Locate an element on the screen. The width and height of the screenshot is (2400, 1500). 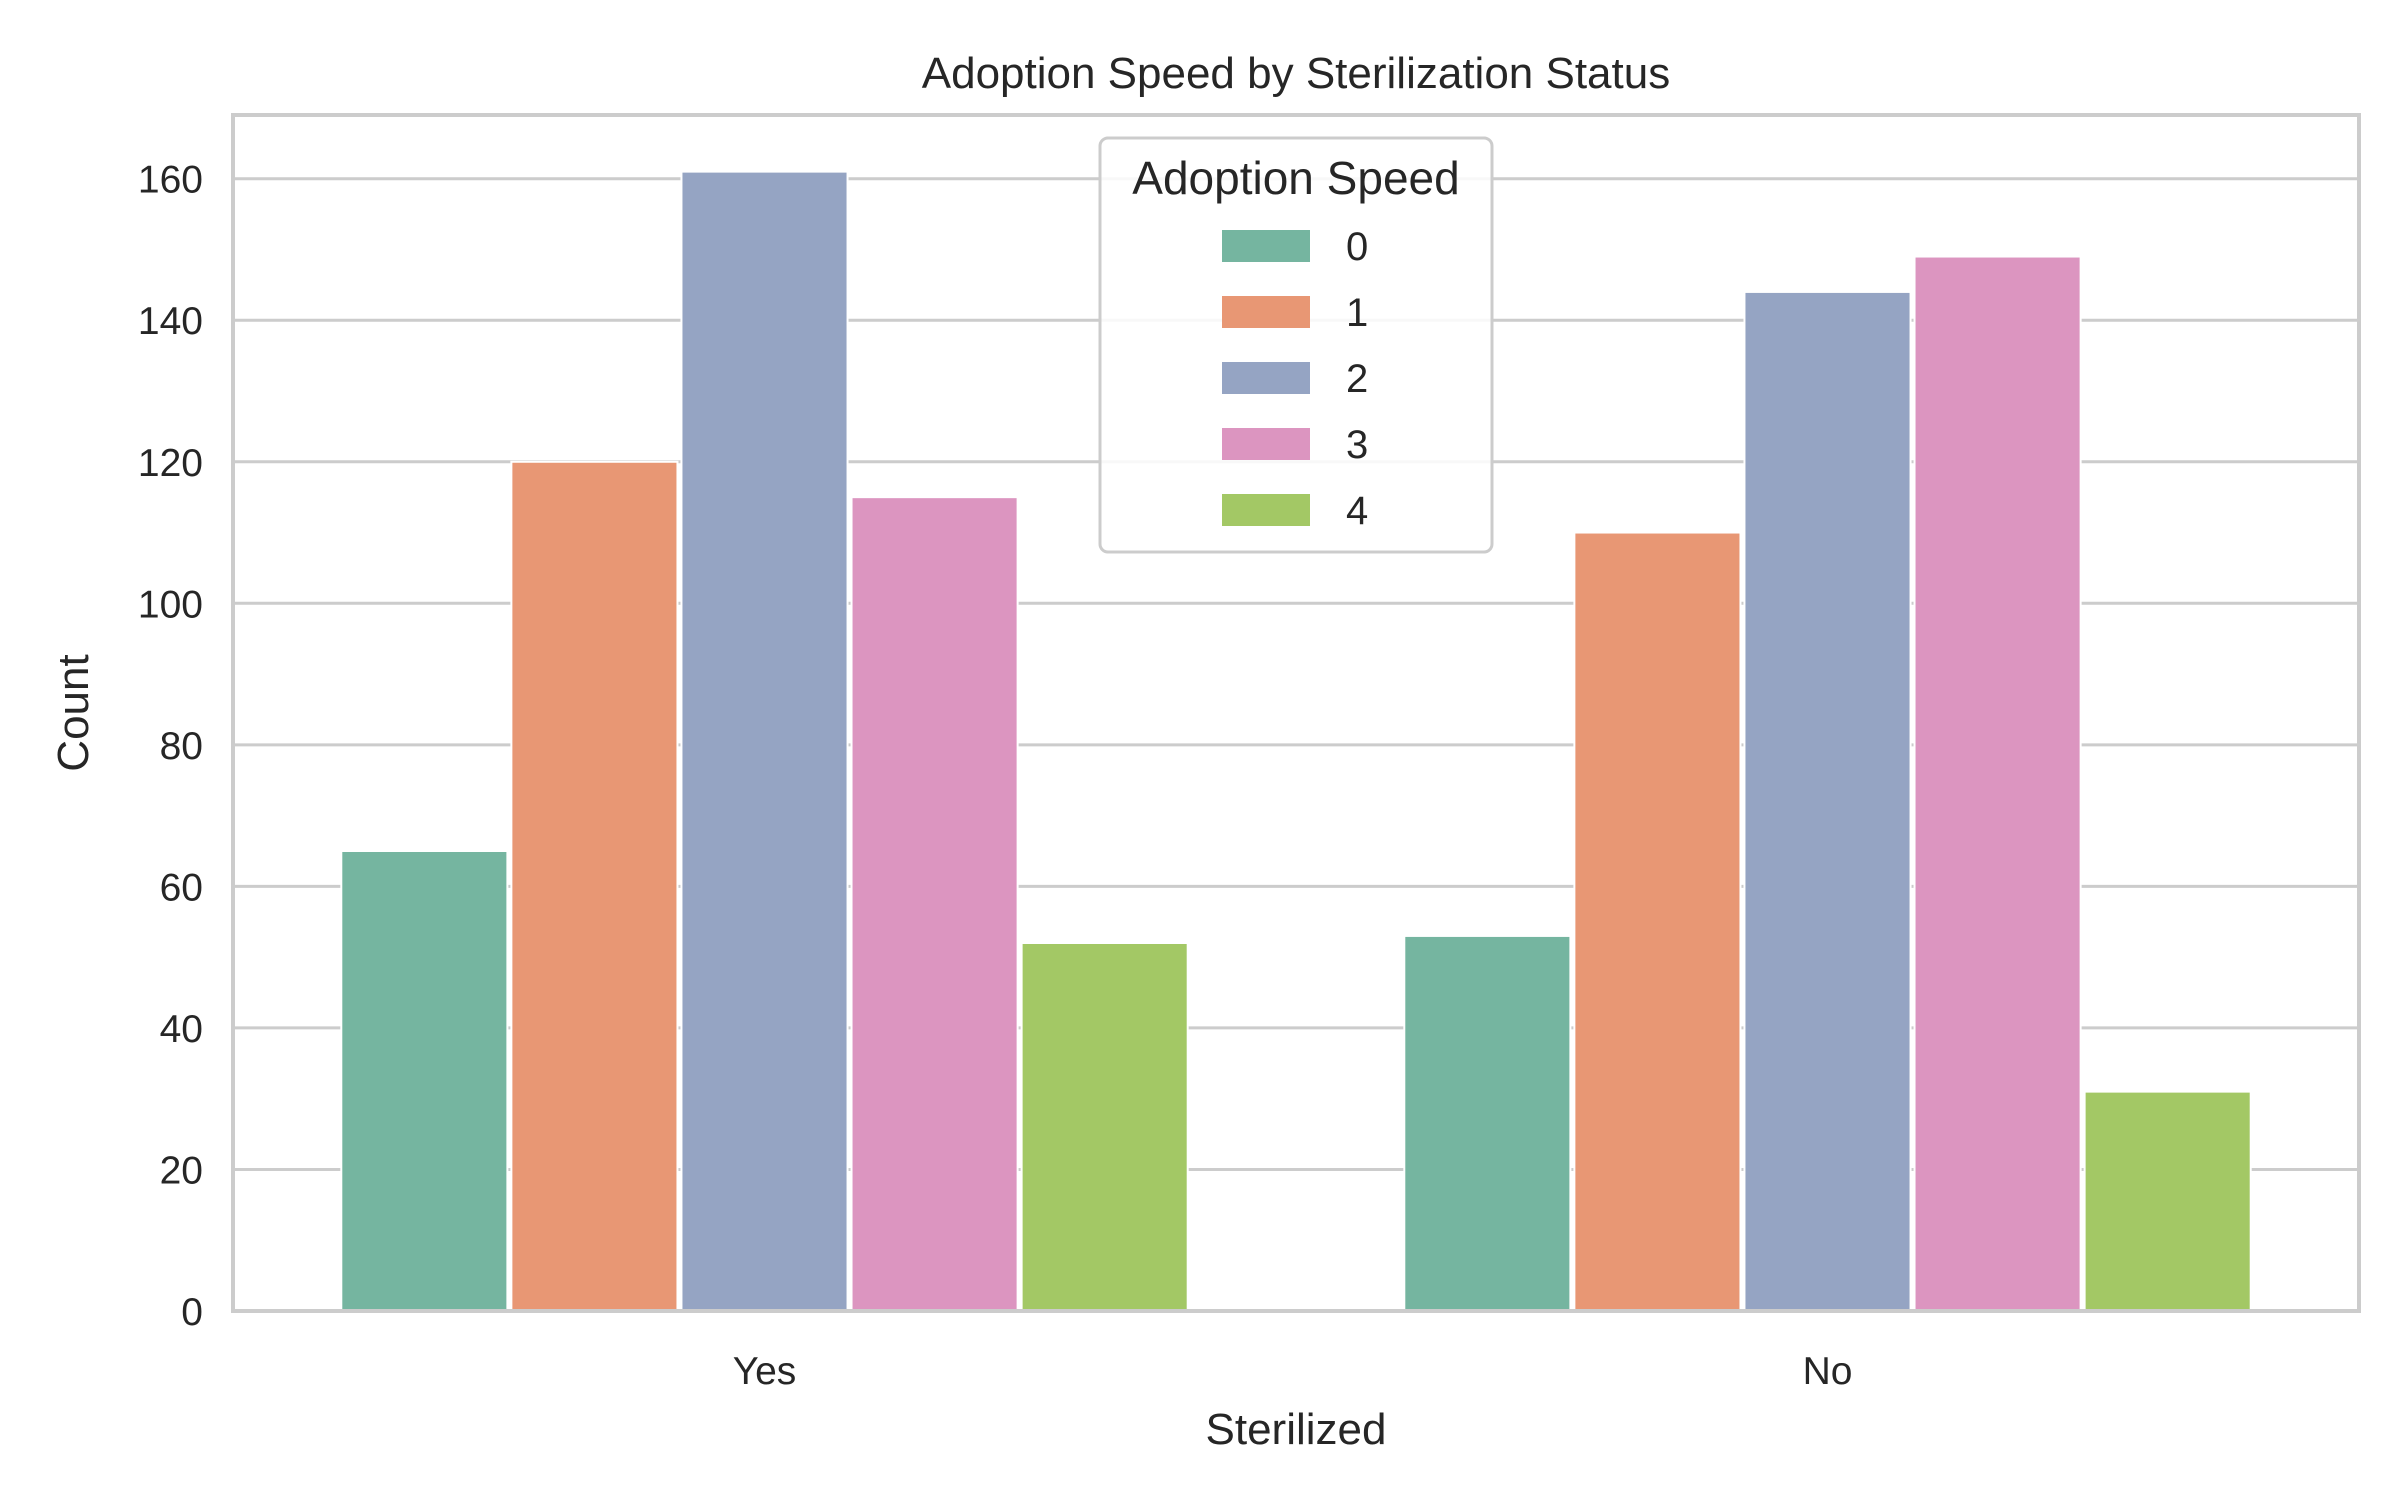
chart-title: Adoption Speed by Sterilization Status is located at coordinates (1296, 73).